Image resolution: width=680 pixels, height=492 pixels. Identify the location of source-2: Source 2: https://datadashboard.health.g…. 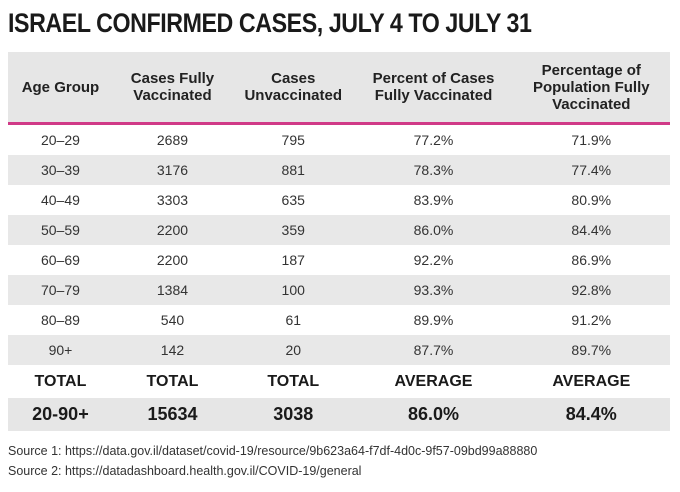
(185, 471).